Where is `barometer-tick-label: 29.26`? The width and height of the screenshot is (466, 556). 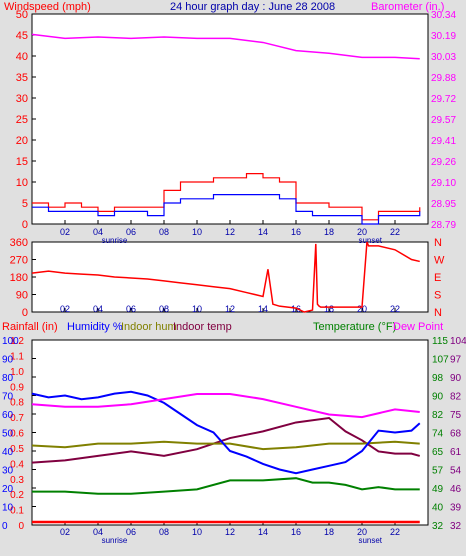 barometer-tick-label: 29.26 is located at coordinates (443, 162).